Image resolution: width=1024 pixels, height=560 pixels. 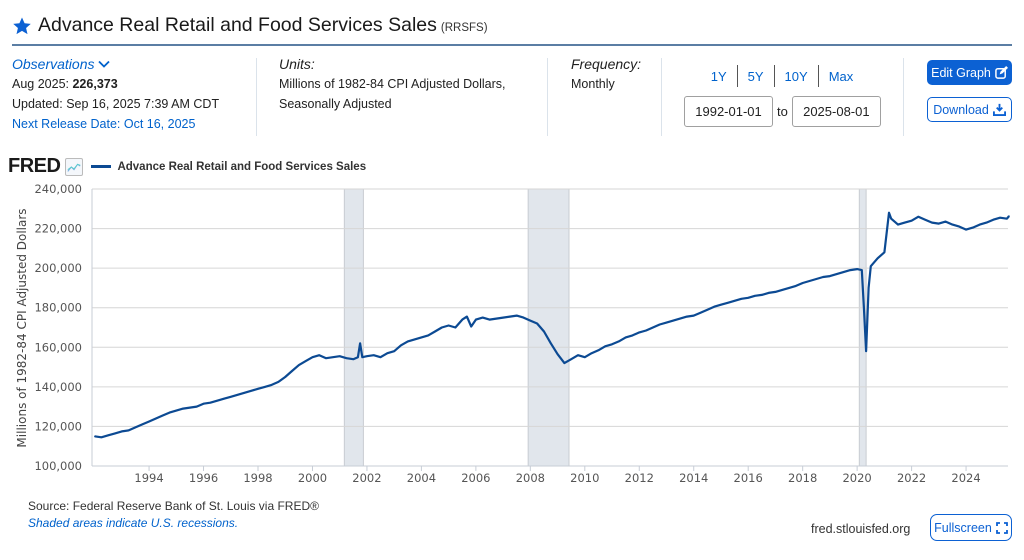 What do you see at coordinates (782, 111) in the screenshot?
I see `to-label: to` at bounding box center [782, 111].